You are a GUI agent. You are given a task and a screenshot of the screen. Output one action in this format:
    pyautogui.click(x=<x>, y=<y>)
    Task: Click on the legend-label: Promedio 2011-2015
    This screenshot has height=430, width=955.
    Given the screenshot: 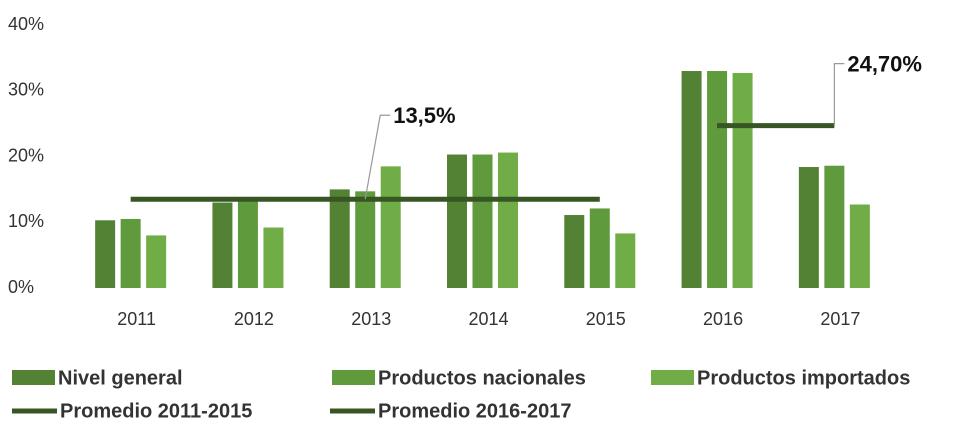 What is the action you would take?
    pyautogui.click(x=156, y=411)
    